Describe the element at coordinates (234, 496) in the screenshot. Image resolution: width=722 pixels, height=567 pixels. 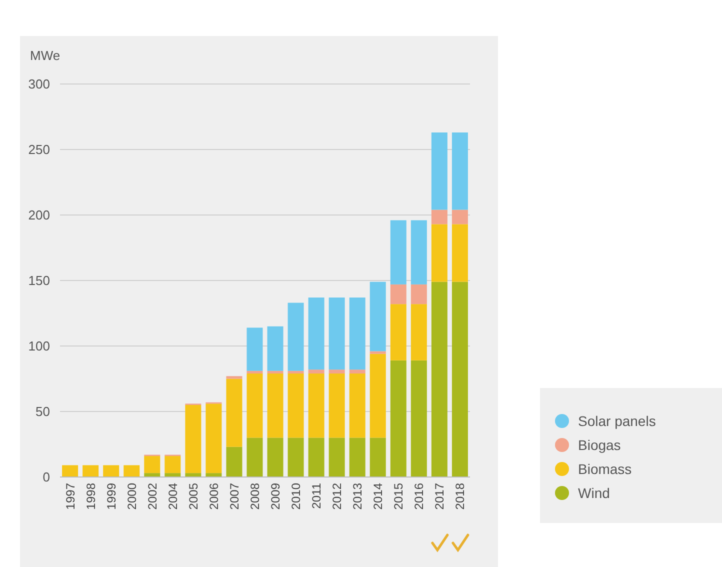
I see `x-tick-label: 2007` at that location.